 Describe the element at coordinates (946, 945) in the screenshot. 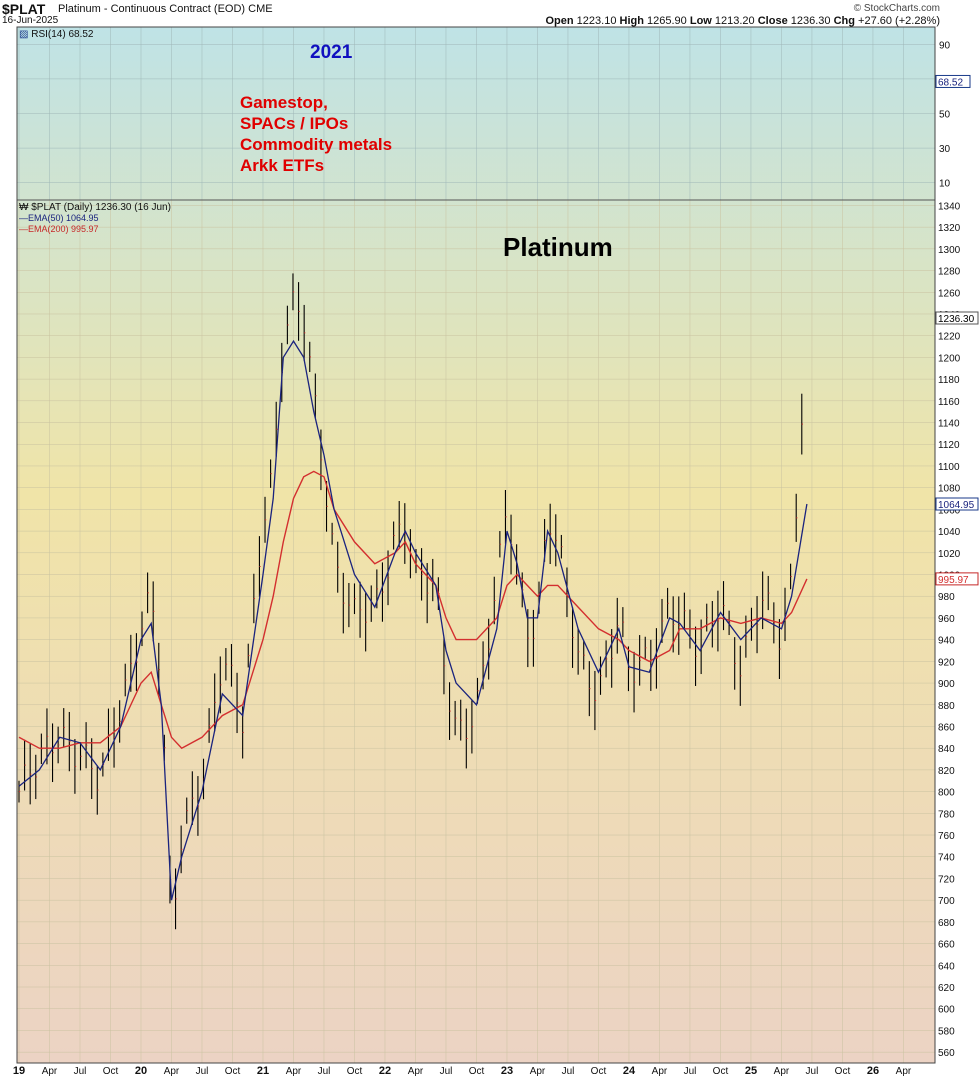

I see `price-tick-label: 660` at that location.